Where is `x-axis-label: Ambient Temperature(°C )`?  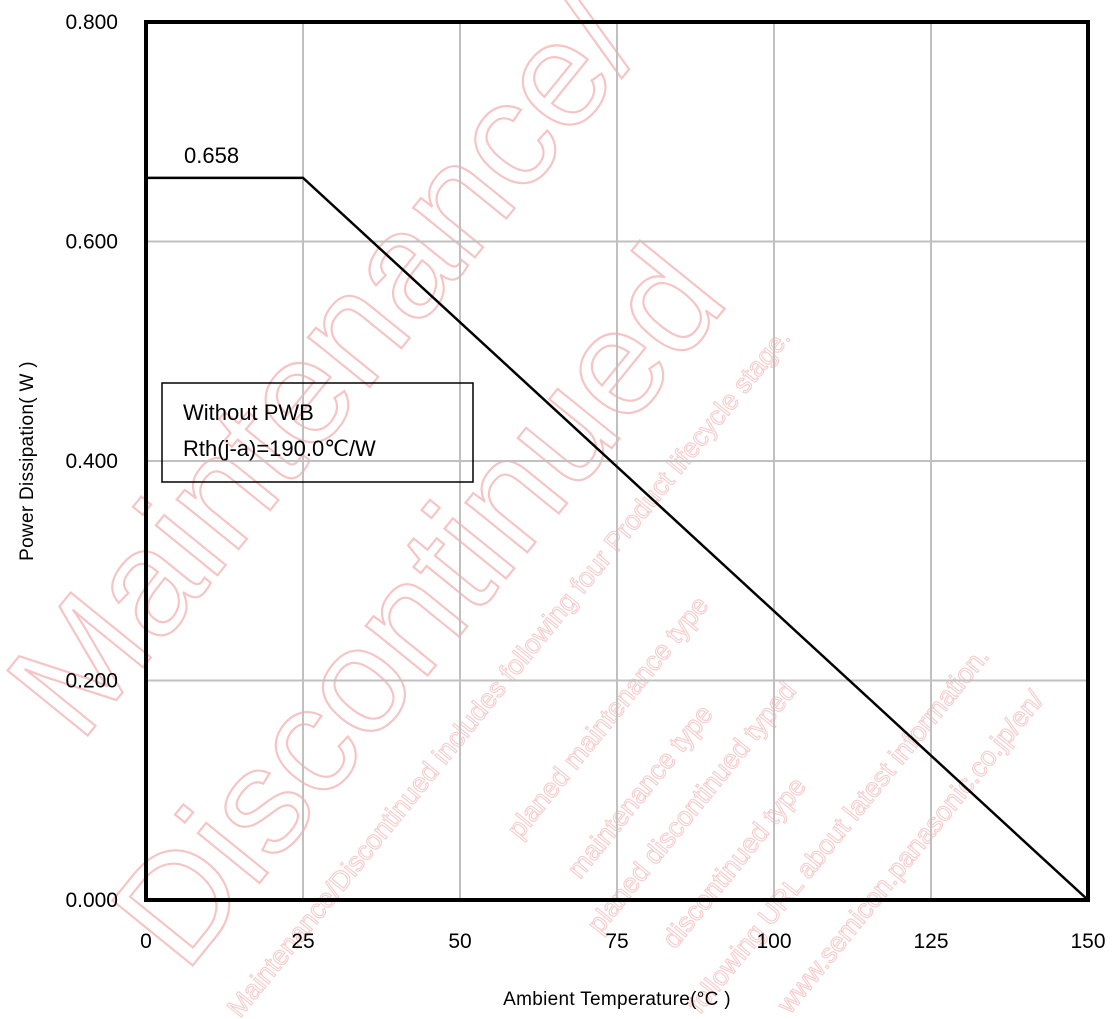 x-axis-label: Ambient Temperature(°C ) is located at coordinates (617, 999).